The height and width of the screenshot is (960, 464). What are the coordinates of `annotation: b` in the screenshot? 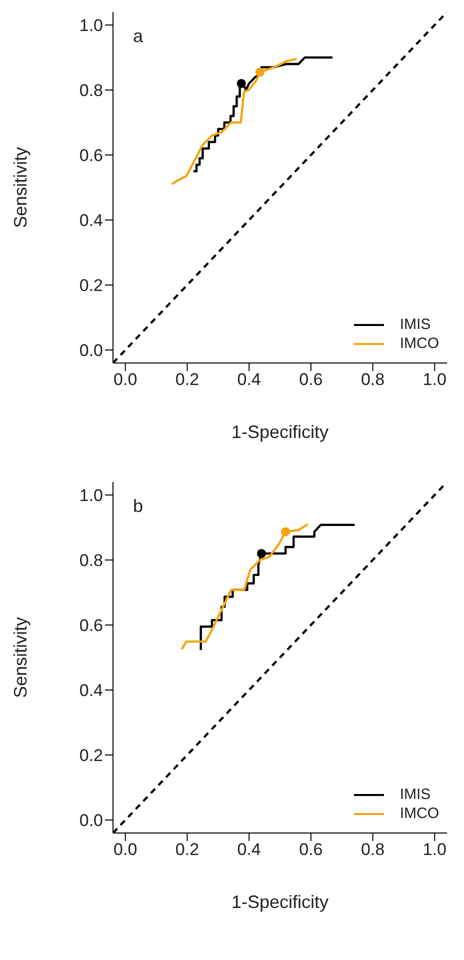 It's located at (138, 506).